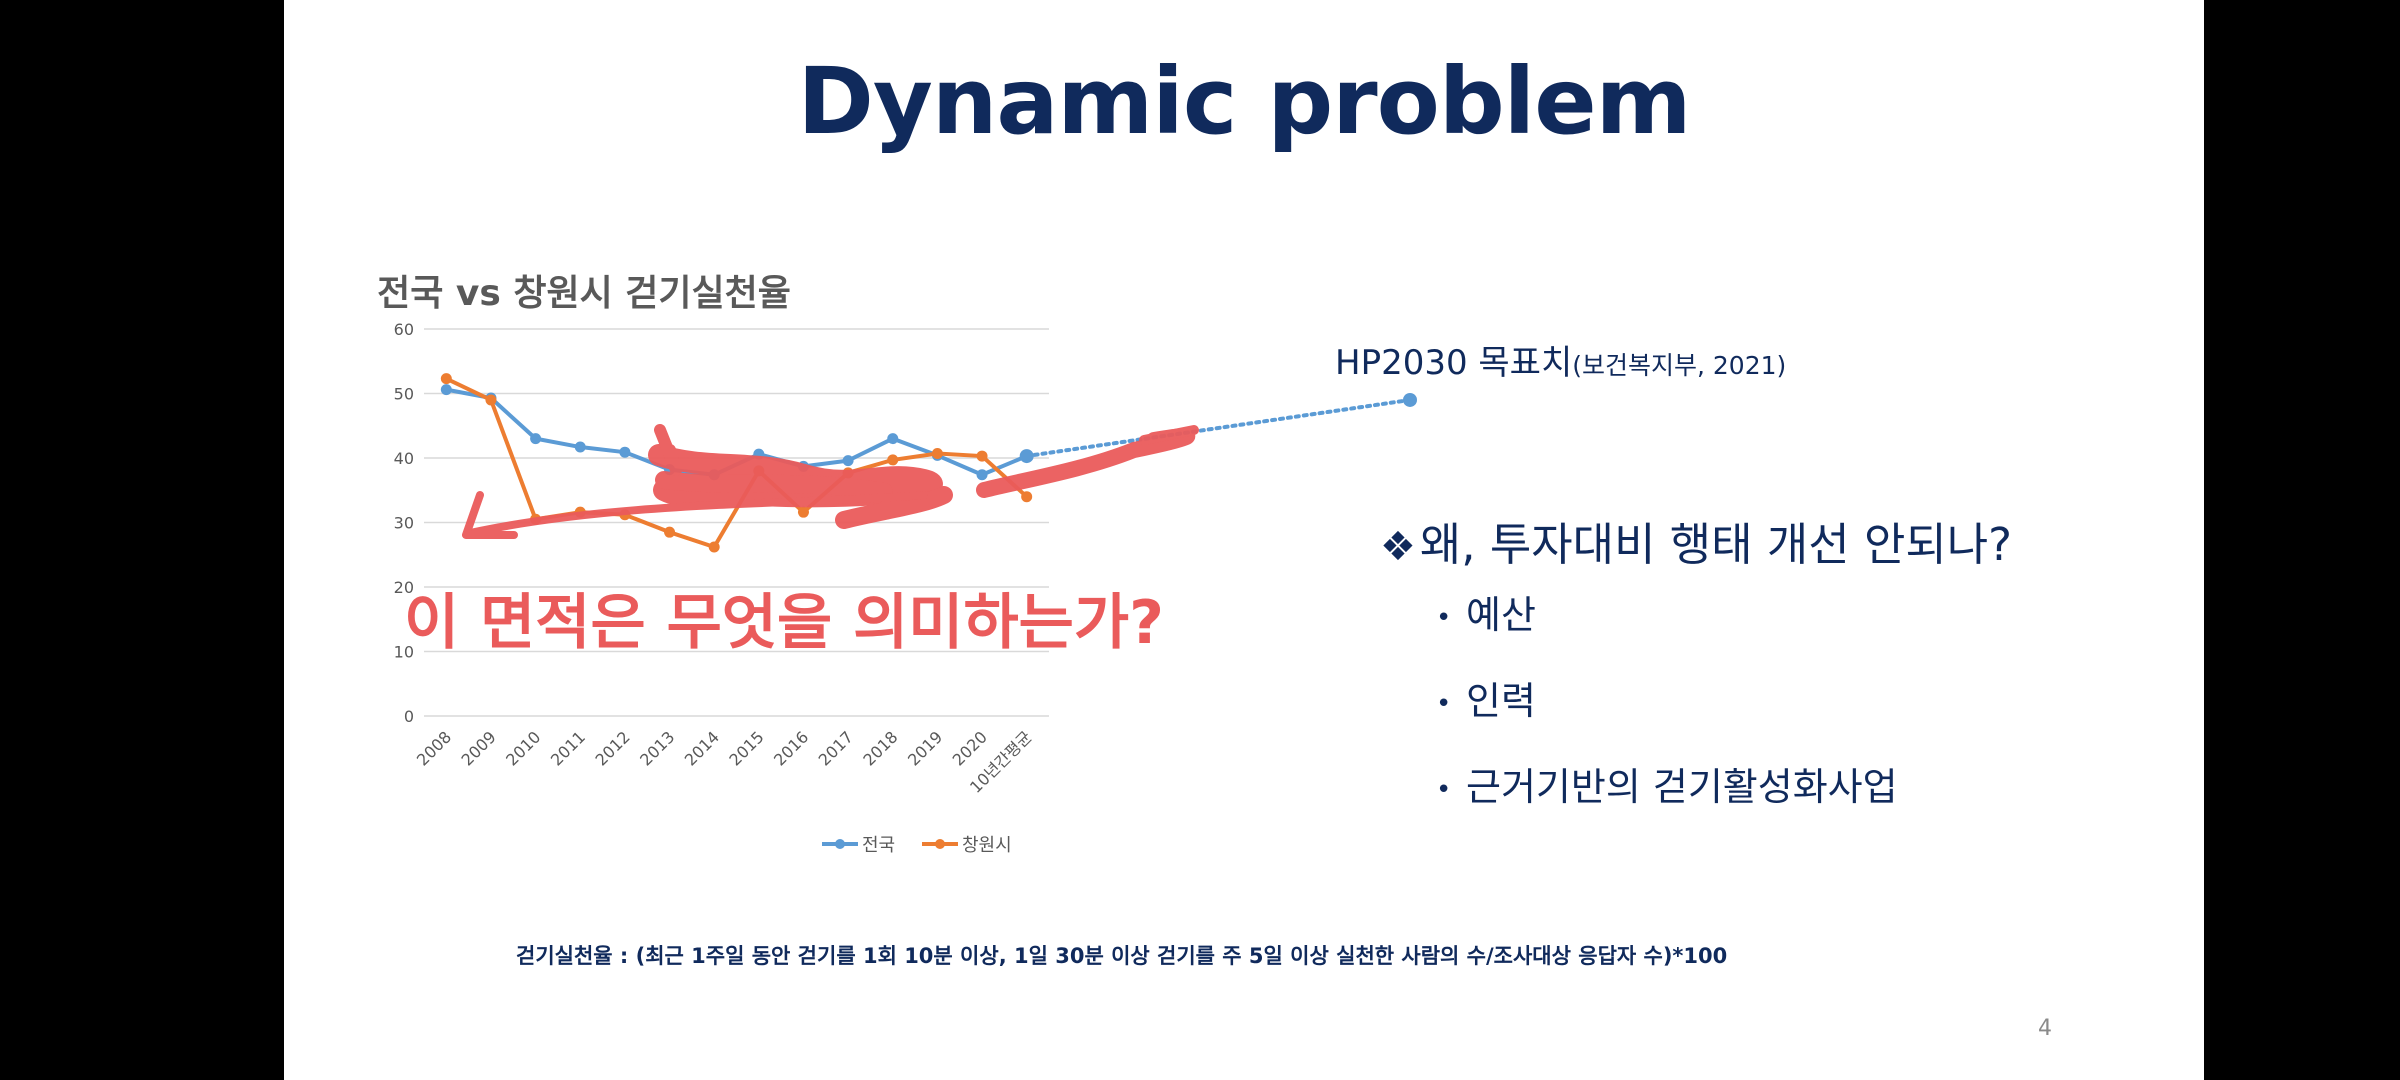  Describe the element at coordinates (2045, 1028) in the screenshot. I see `page-number: 4` at that location.